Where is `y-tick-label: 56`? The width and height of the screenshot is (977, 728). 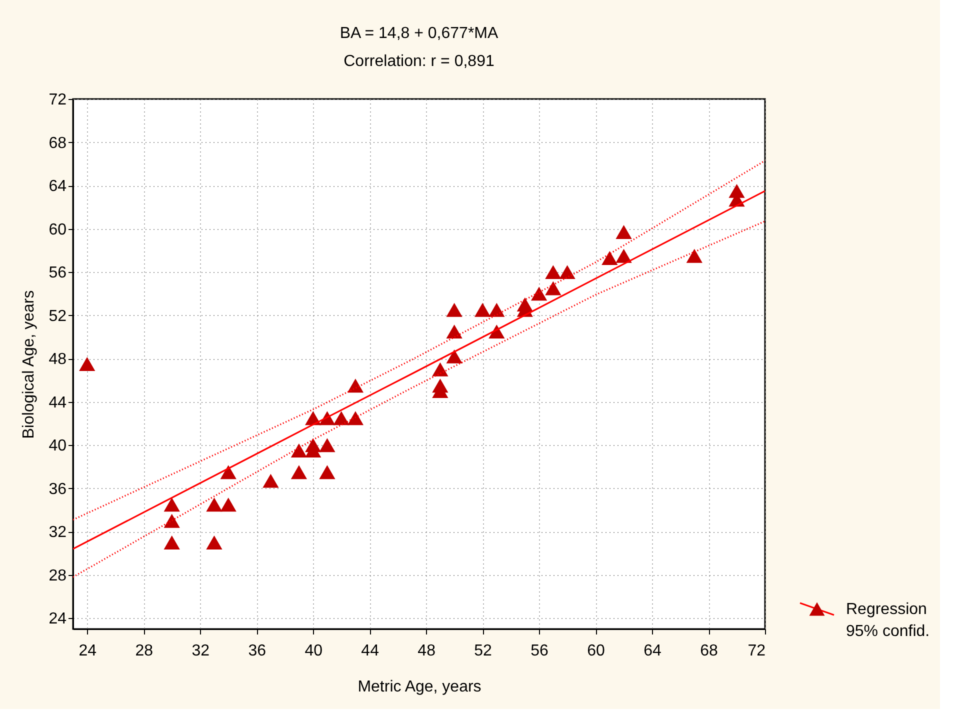 y-tick-label: 56 is located at coordinates (57, 273).